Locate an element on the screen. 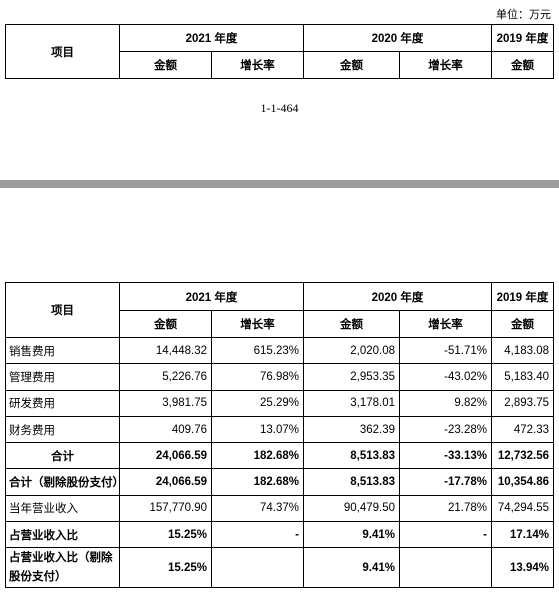 The height and width of the screenshot is (592, 559). growth-2020: -33.13% is located at coordinates (445, 456).